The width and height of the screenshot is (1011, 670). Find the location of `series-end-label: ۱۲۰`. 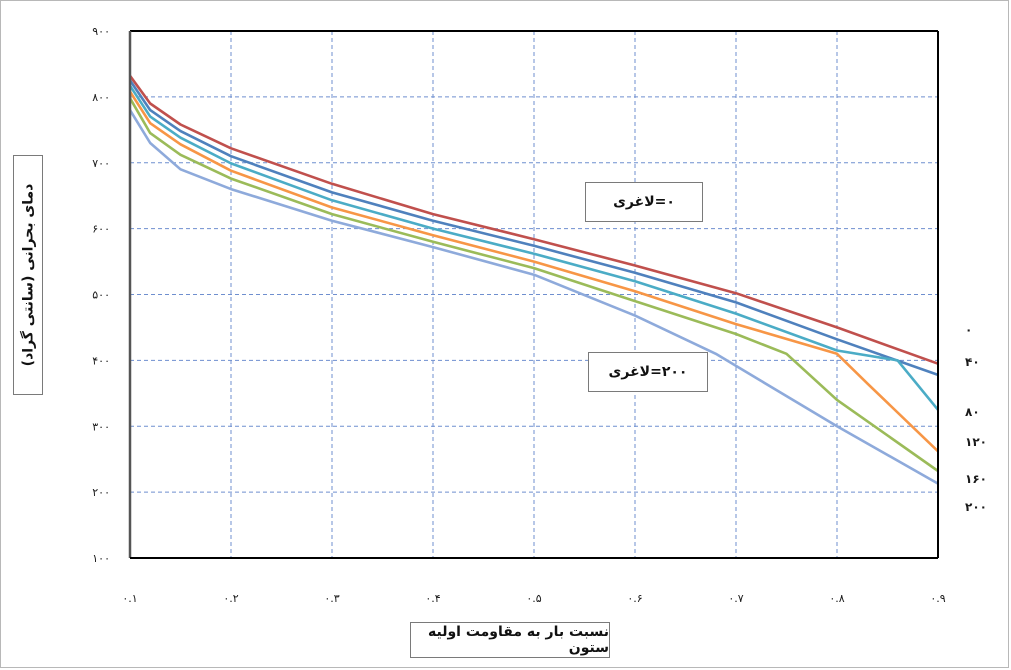

series-end-label: ۱۲۰ is located at coordinates (976, 442).